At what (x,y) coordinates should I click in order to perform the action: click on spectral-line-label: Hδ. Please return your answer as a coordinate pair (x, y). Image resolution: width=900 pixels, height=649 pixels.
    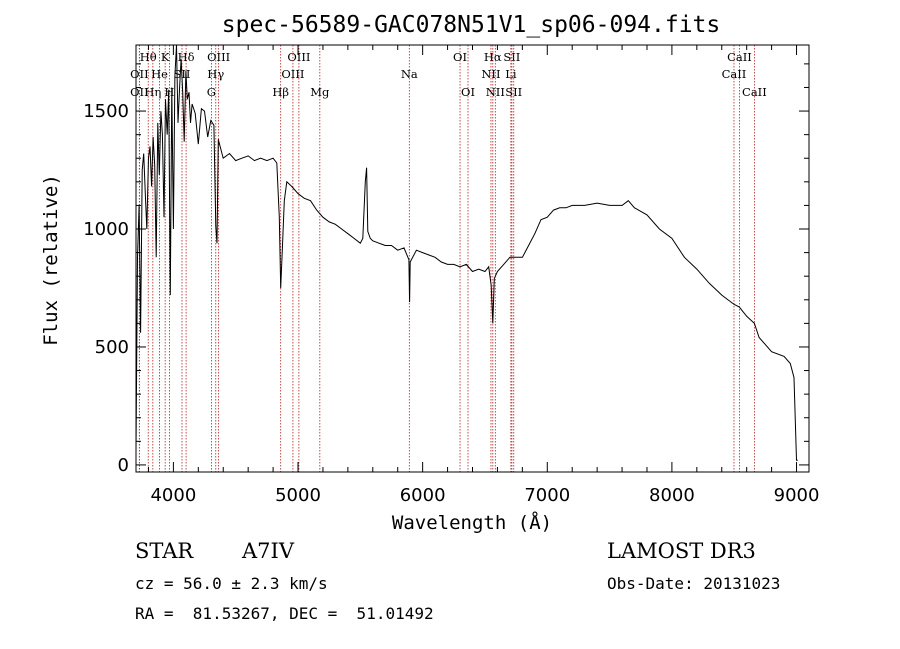
    Looking at the image, I should click on (186, 57).